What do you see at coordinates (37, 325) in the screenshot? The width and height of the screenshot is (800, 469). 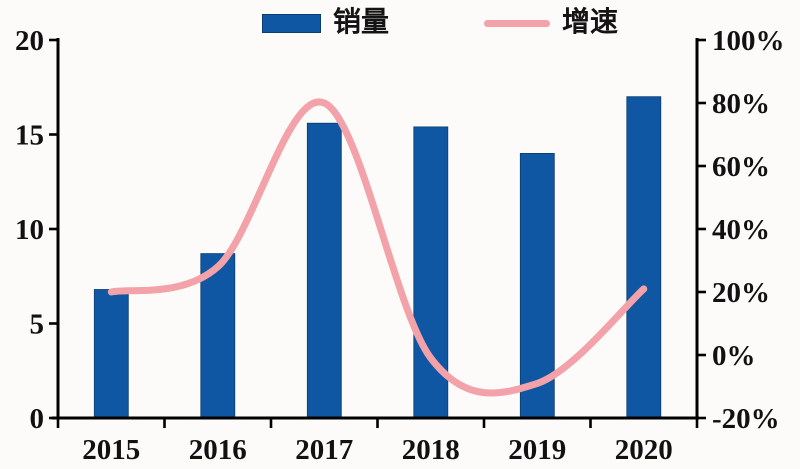 I see `left-axis-label: 5` at bounding box center [37, 325].